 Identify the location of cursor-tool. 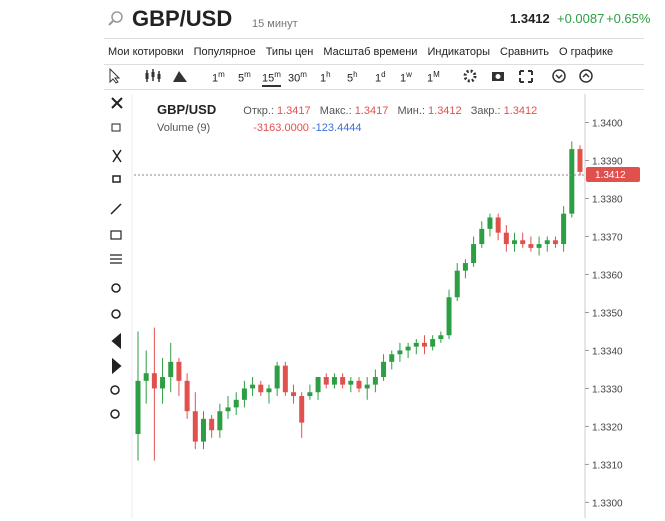
(114, 76).